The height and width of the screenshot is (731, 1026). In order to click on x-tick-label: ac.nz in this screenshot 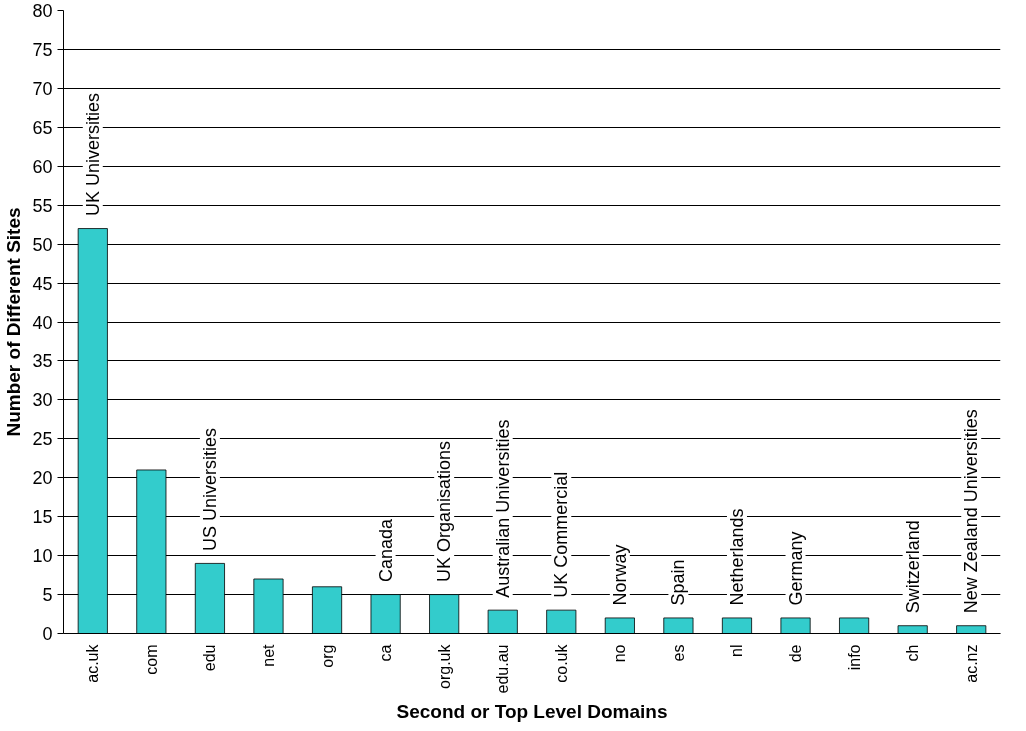, I will do `click(971, 663)`.